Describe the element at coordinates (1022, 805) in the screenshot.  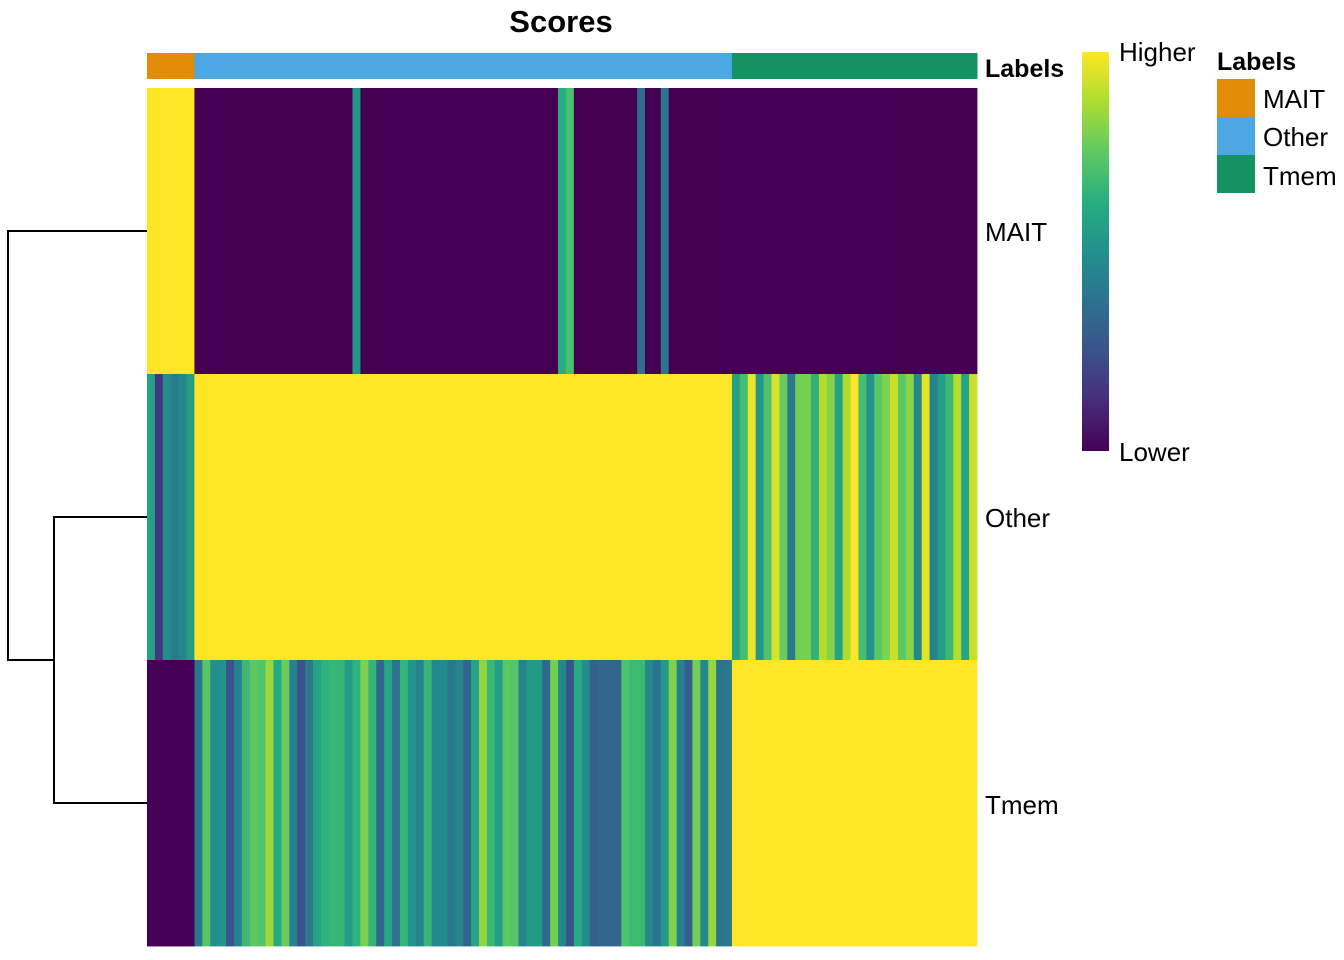
I see `row-label-tmem: Tmem` at that location.